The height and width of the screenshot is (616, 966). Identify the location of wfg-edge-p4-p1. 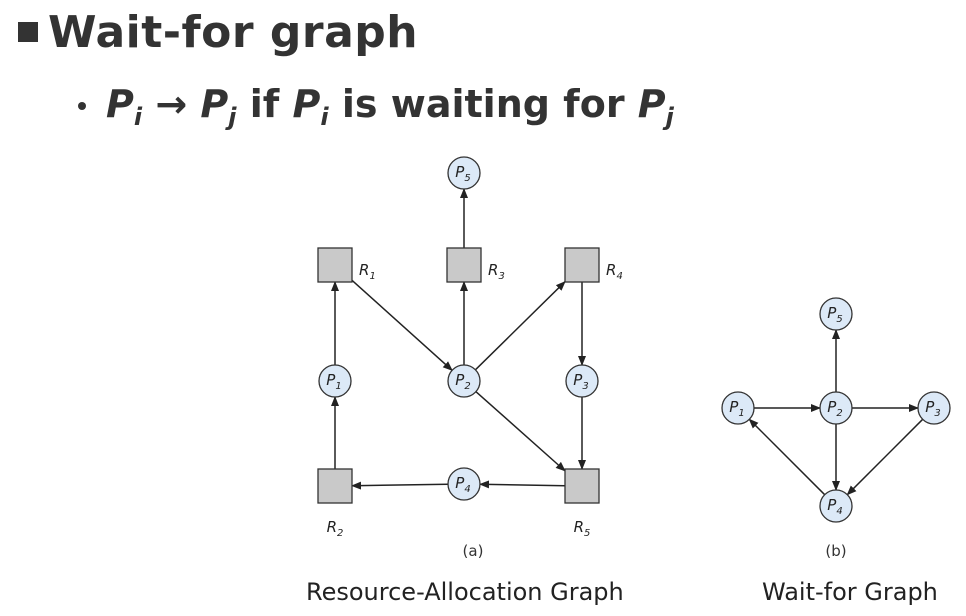
(787, 457).